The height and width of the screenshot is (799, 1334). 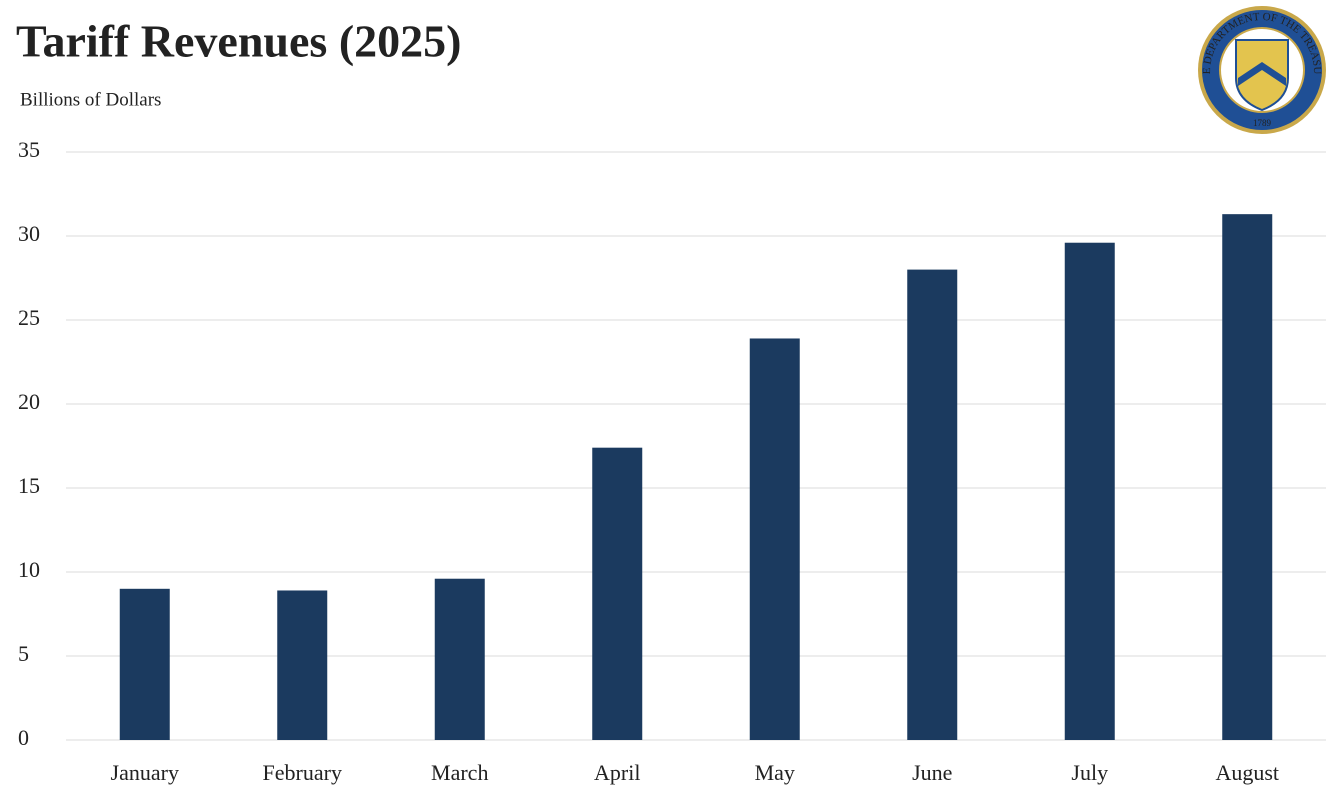 What do you see at coordinates (145, 772) in the screenshot?
I see `x-tick-label: January` at bounding box center [145, 772].